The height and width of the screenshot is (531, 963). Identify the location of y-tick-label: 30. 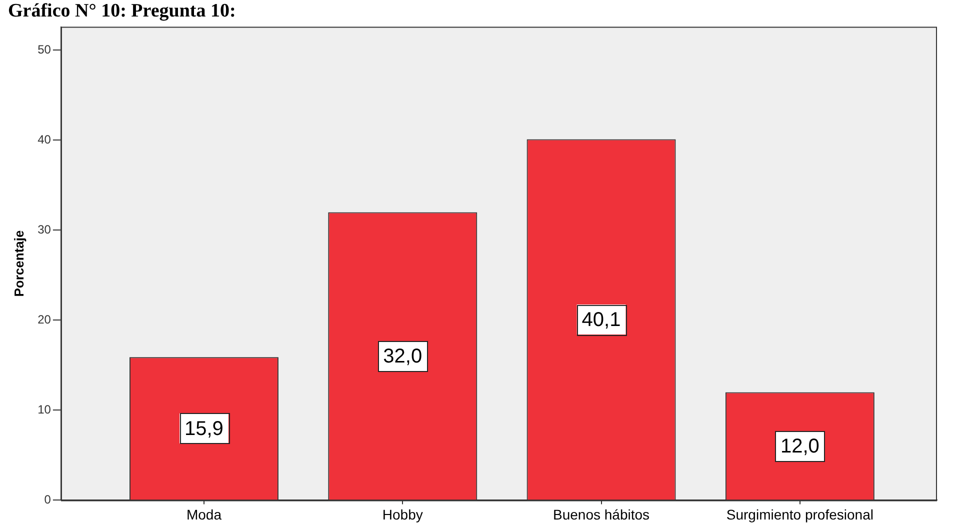
(45, 229).